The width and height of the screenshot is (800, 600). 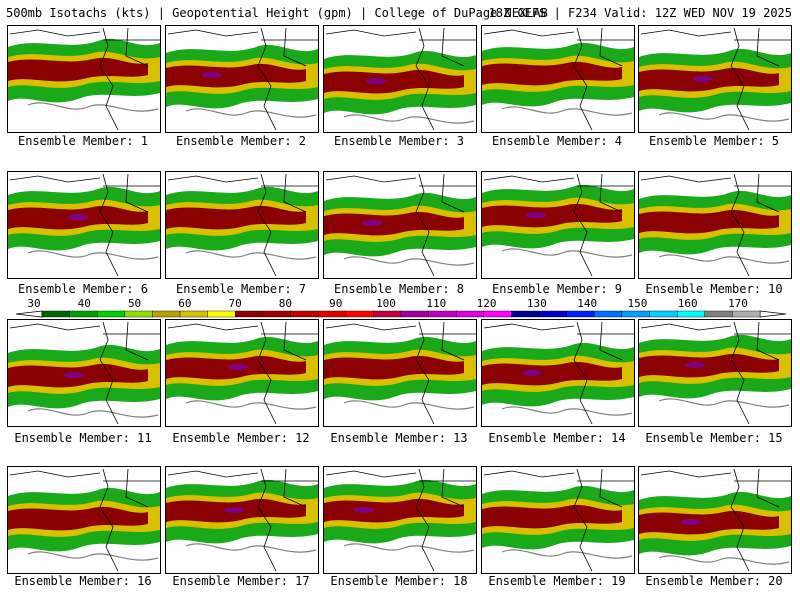 I want to click on member-label: Ensemble Member: 15, so click(x=714, y=438).